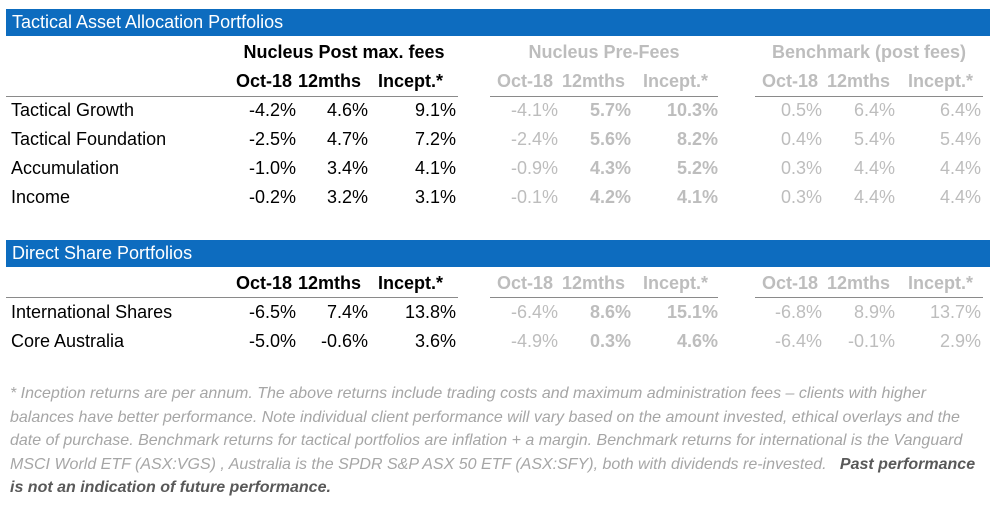 This screenshot has width=996, height=511. What do you see at coordinates (692, 110) in the screenshot?
I see `cell-value: 10.3%` at bounding box center [692, 110].